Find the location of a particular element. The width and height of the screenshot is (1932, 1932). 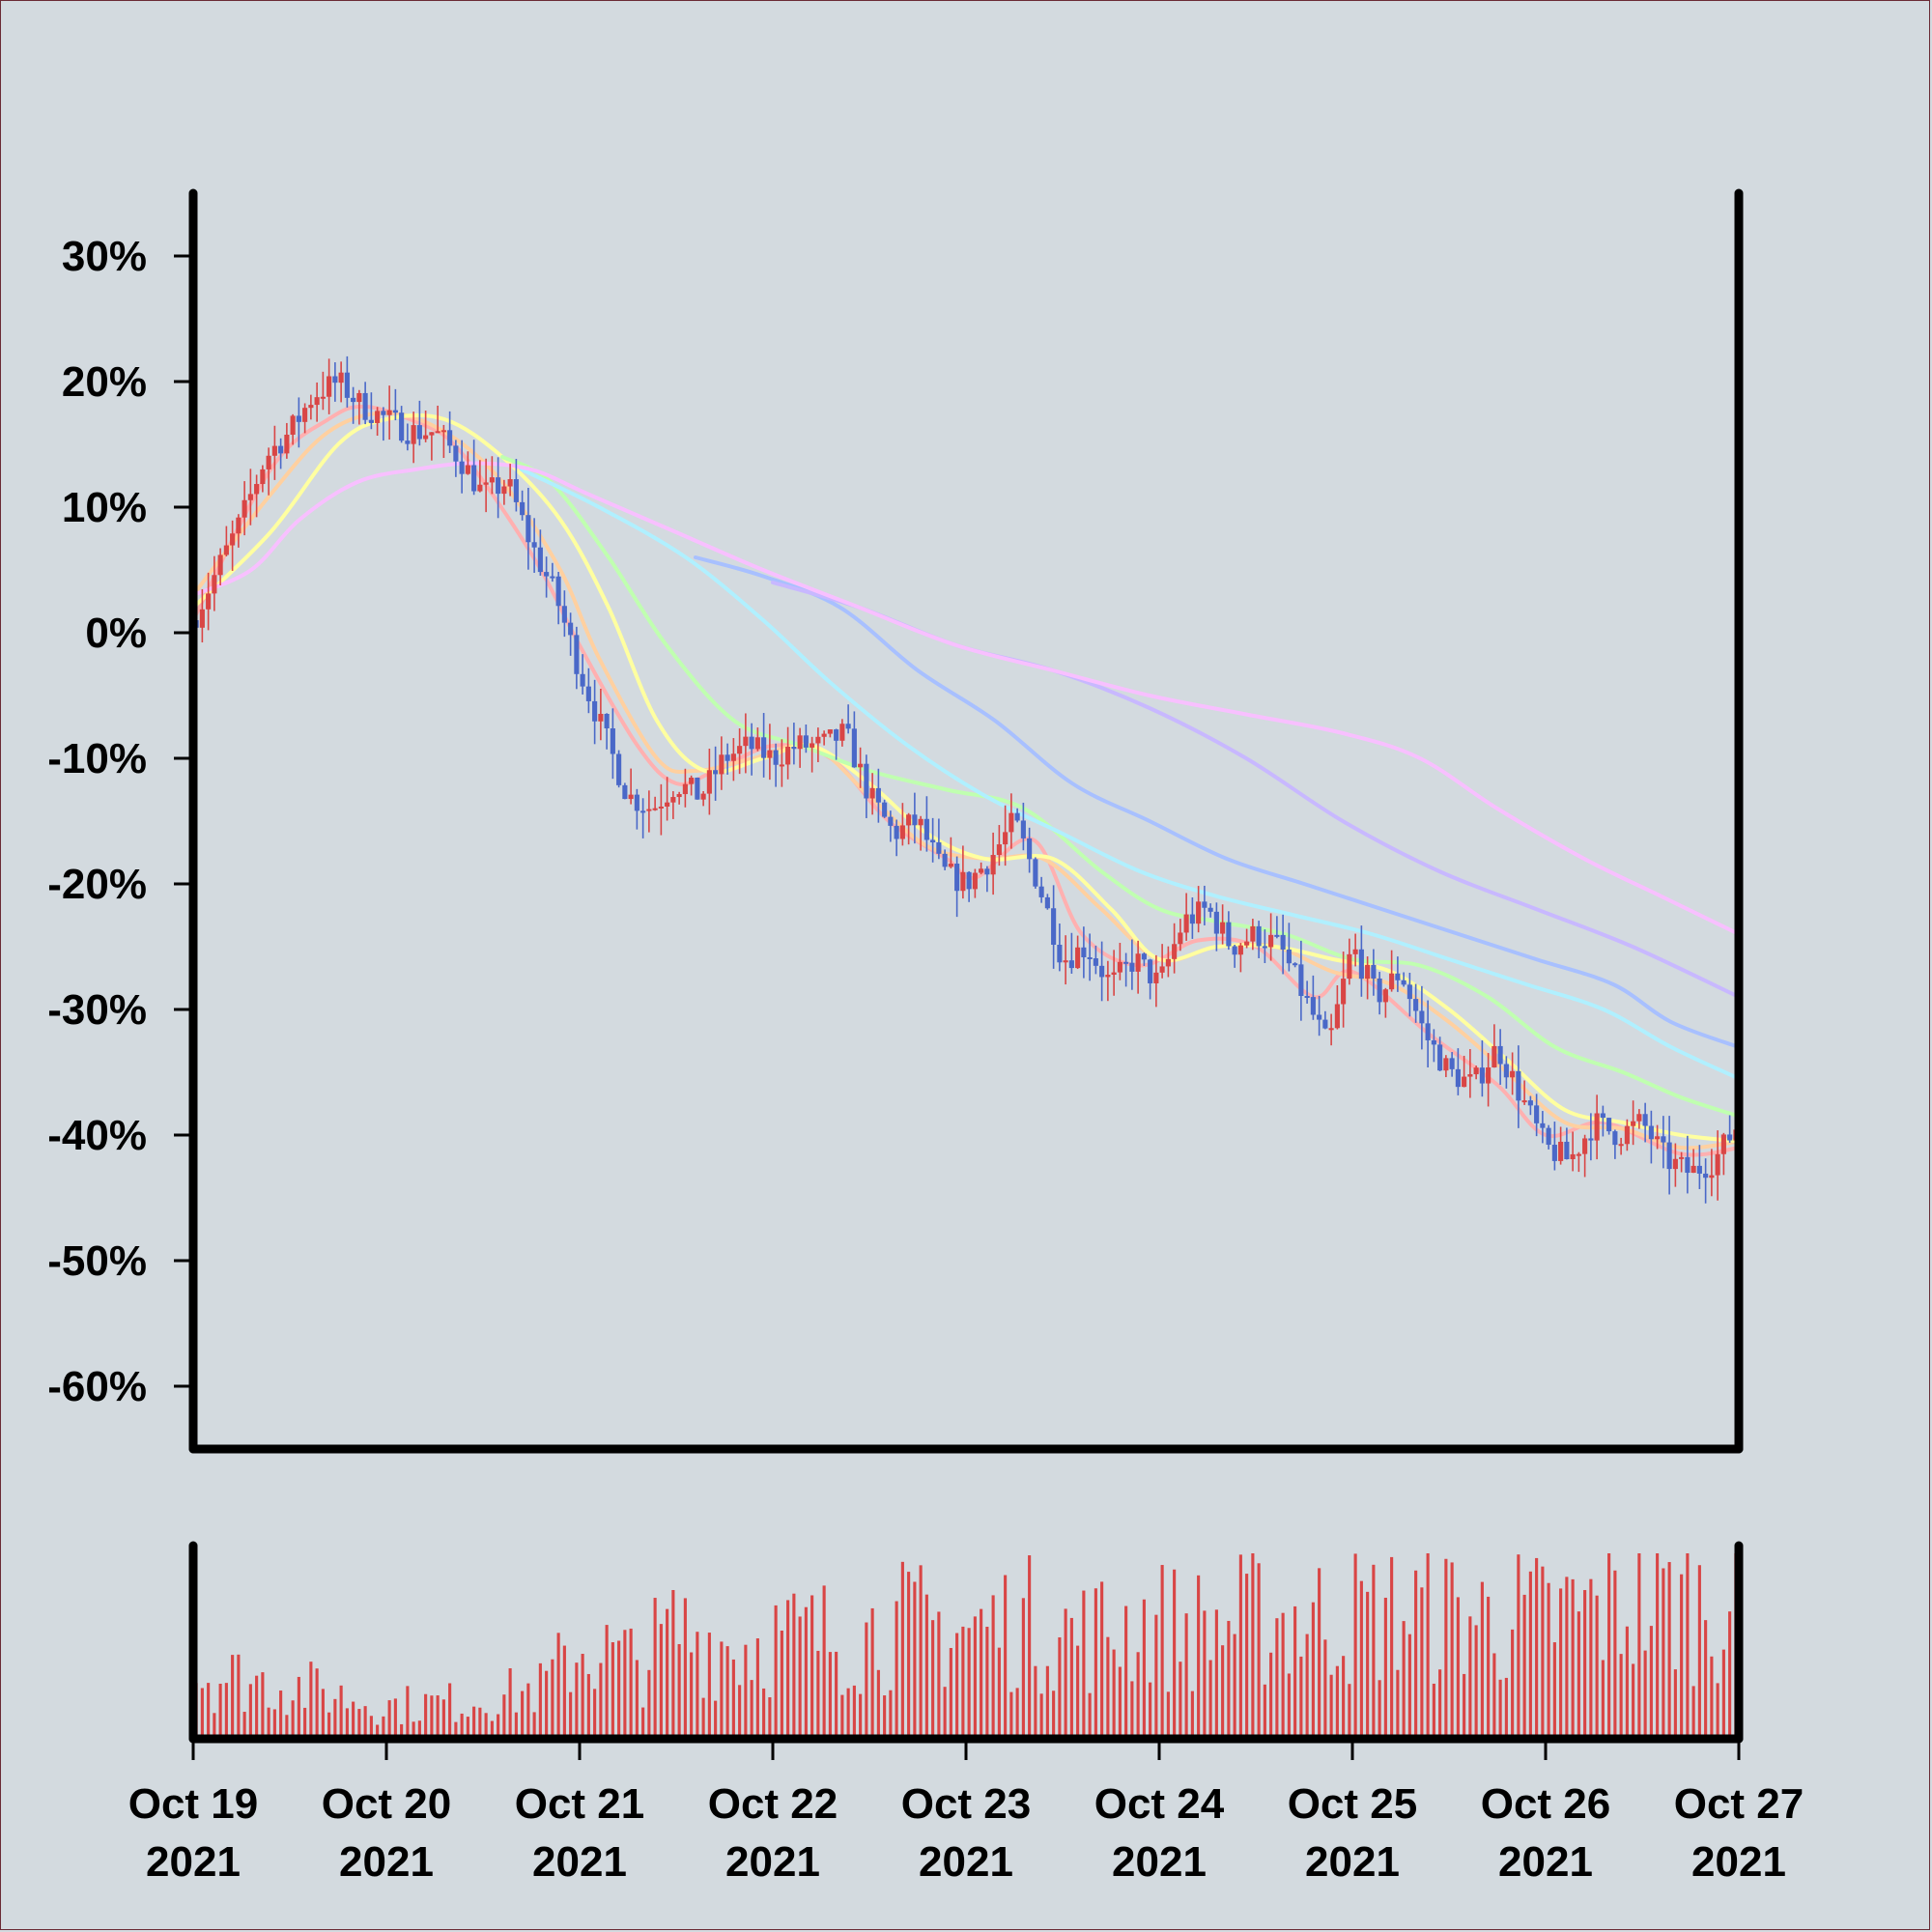

x-tick-label-line1: Oct 27 is located at coordinates (1739, 1804).